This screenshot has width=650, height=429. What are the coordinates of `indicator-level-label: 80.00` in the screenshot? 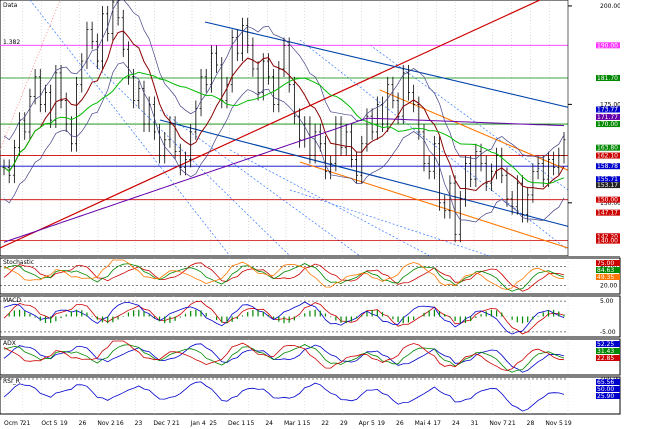 It's located at (608, 266).